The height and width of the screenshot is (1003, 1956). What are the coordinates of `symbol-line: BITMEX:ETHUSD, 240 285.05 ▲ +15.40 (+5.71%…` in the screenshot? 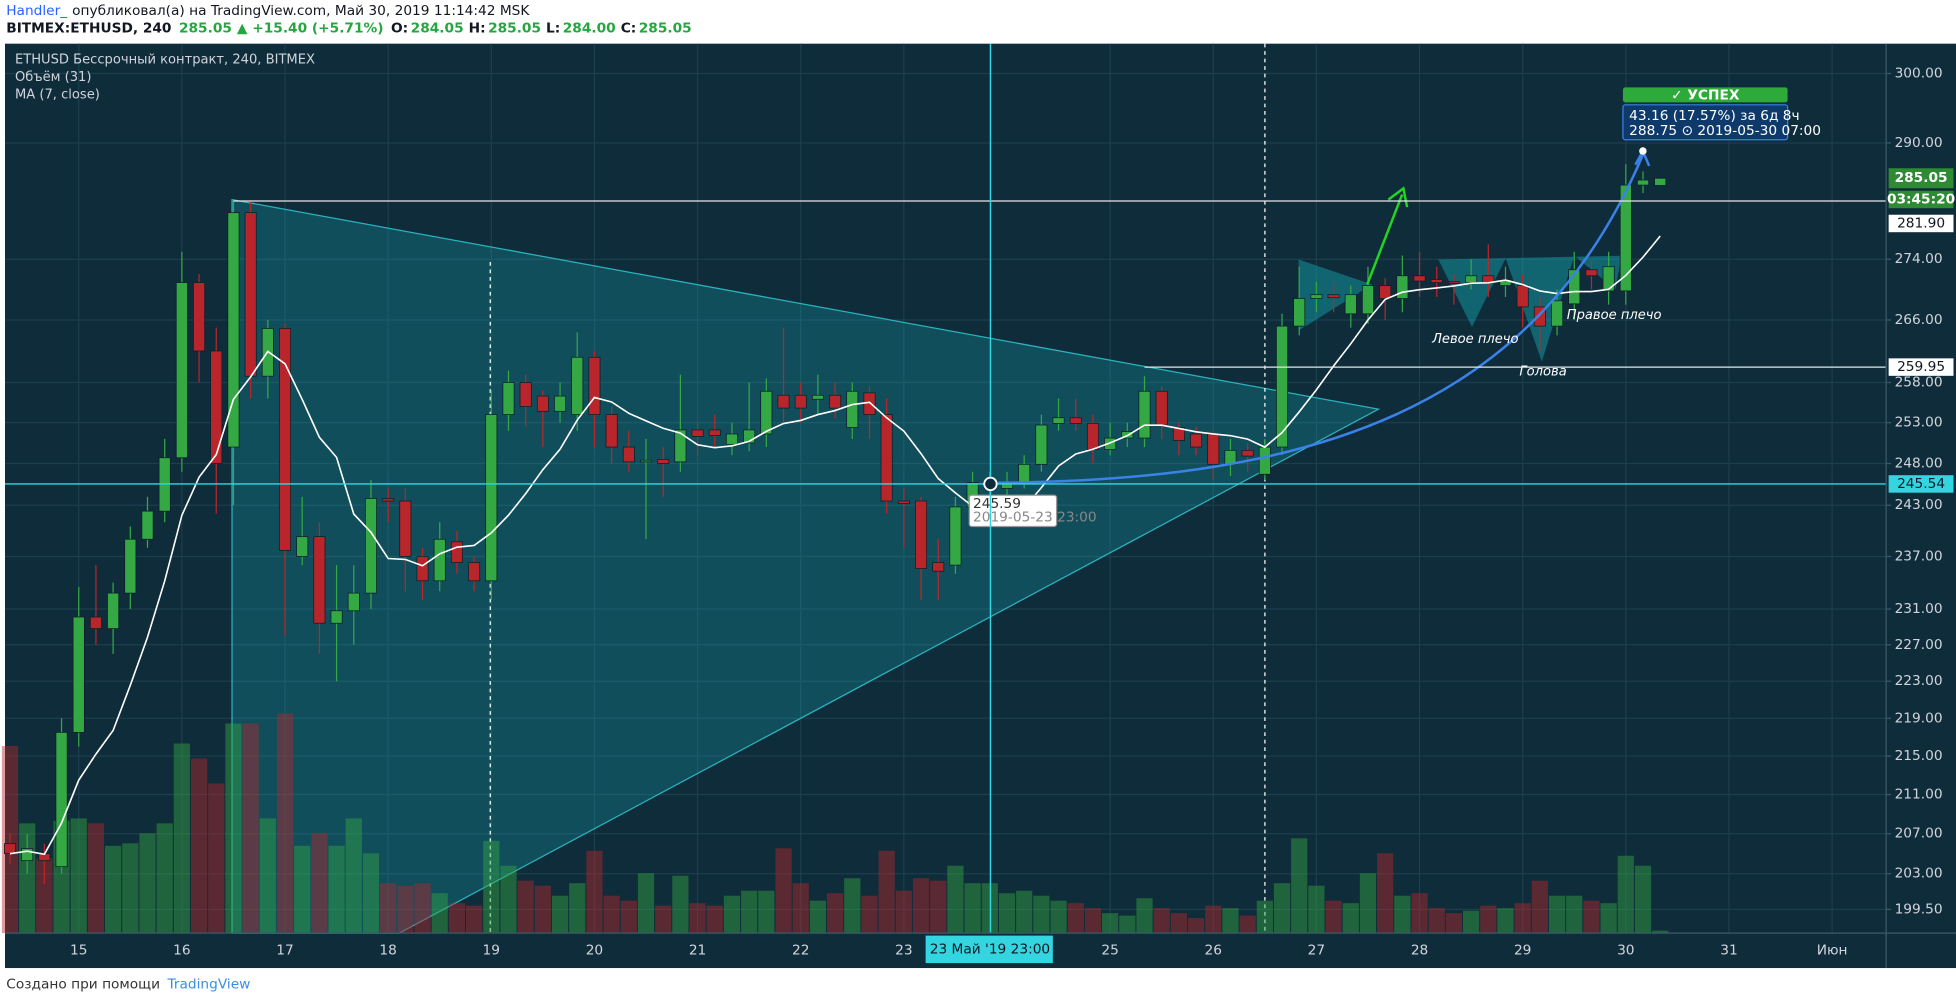 It's located at (348, 29).